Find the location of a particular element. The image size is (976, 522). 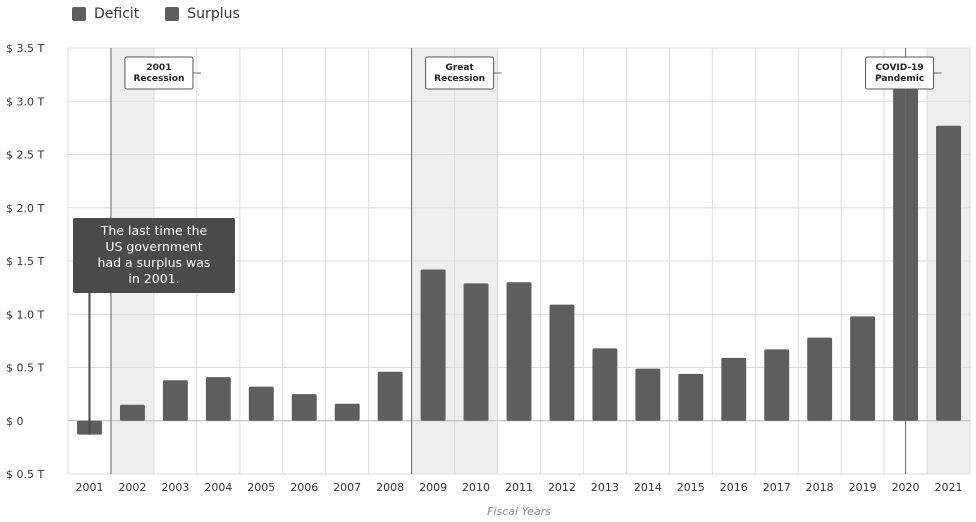

x-tick-label: 2016 is located at coordinates (734, 487).